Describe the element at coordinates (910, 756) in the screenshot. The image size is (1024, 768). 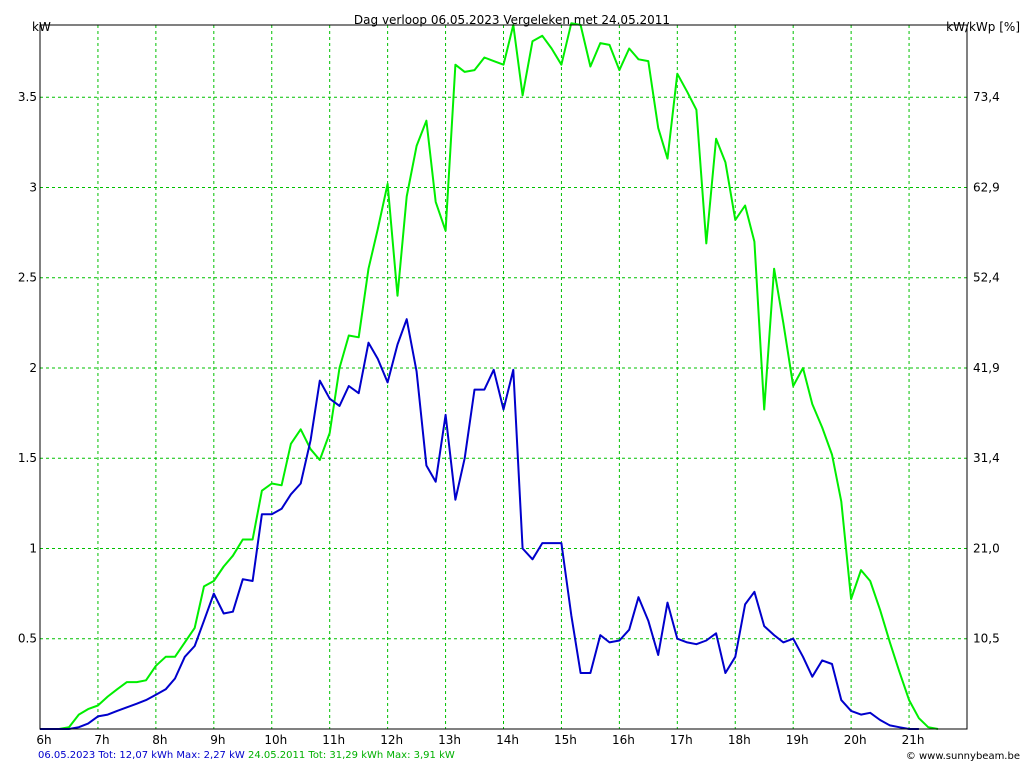
I see `copyright-icon: ©` at that location.